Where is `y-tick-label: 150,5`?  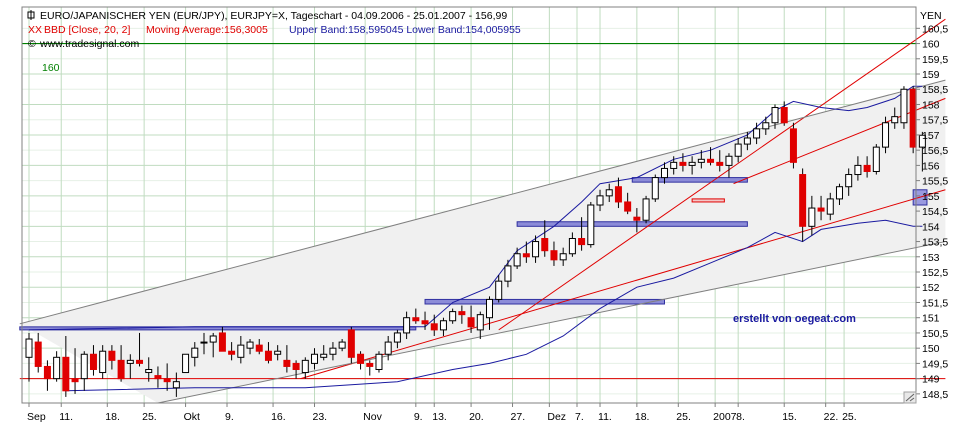
y-tick-label: 150,5 is located at coordinates (935, 334).